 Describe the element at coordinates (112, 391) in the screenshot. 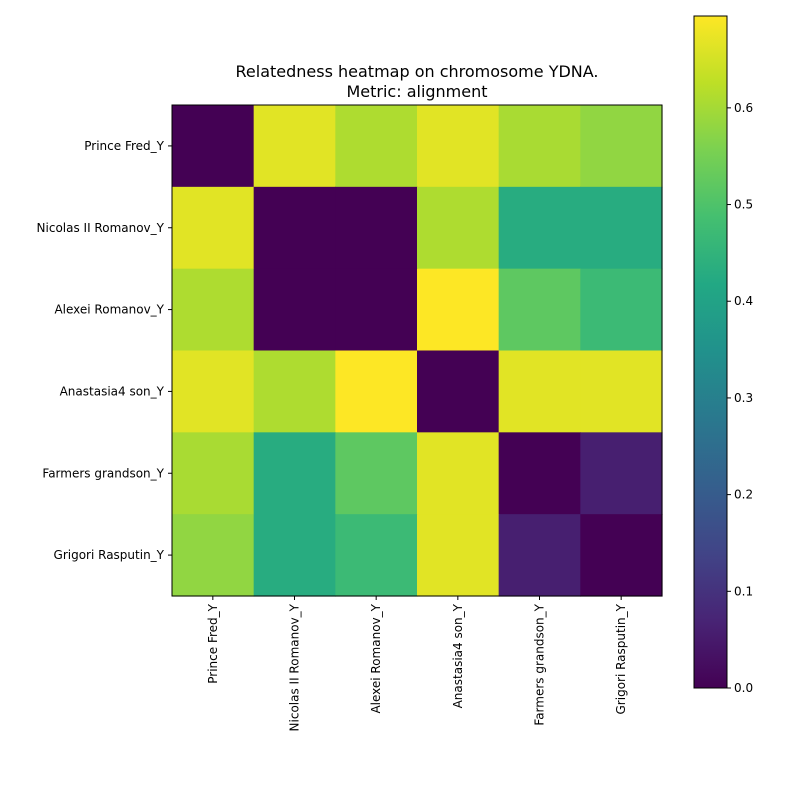

I see `y-tick-label: Anastasia4 son_Y` at that location.